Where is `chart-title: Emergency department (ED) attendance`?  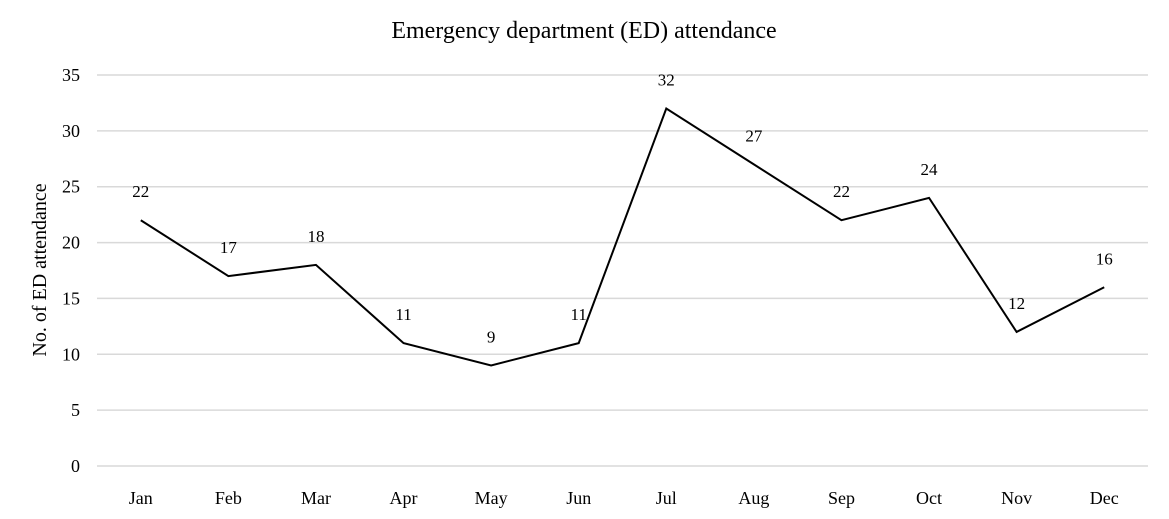 chart-title: Emergency department (ED) attendance is located at coordinates (583, 31).